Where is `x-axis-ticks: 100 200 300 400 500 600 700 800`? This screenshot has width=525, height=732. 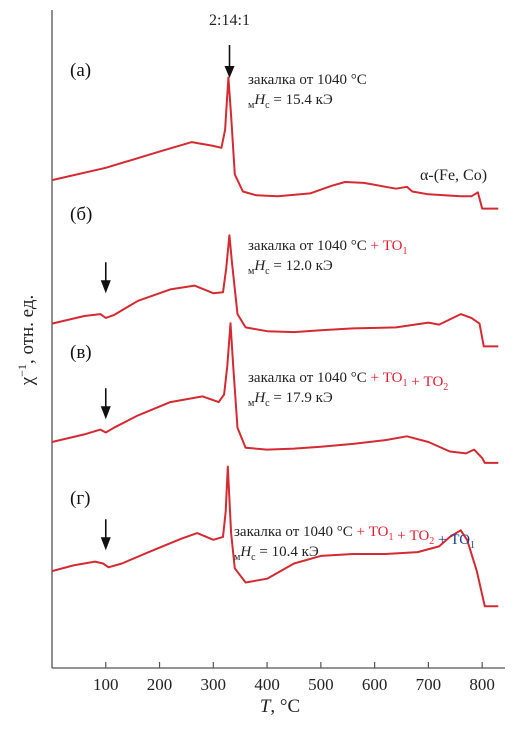 x-axis-ticks: 100 200 300 400 500 600 700 800 is located at coordinates (294, 678).